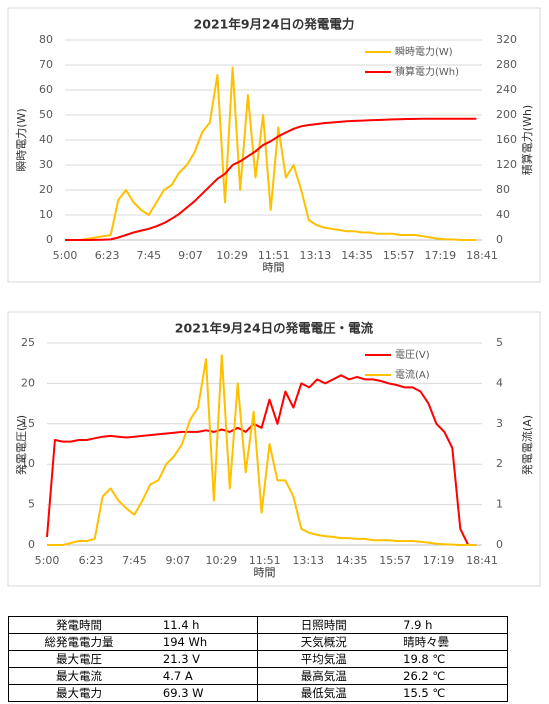  What do you see at coordinates (28, 423) in the screenshot?
I see `y-tick-label: 15` at bounding box center [28, 423].